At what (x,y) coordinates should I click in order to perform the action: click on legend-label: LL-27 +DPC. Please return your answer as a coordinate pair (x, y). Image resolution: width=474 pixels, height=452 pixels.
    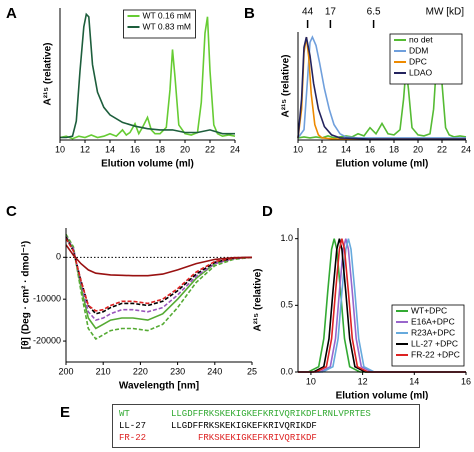
    Looking at the image, I should click on (434, 343).